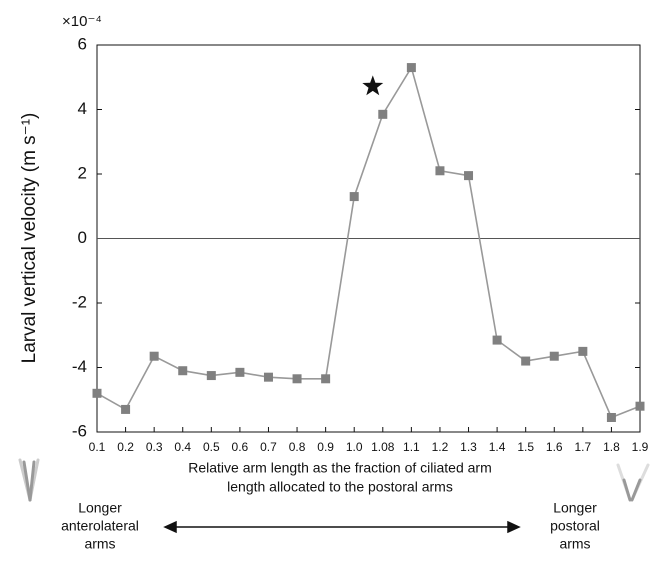  I want to click on x-tick-label: 0.7, so click(268, 447).